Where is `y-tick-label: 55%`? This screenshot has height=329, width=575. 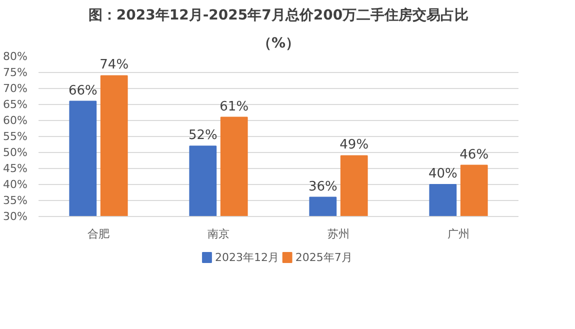
y-tick-label: 55% is located at coordinates (15, 136).